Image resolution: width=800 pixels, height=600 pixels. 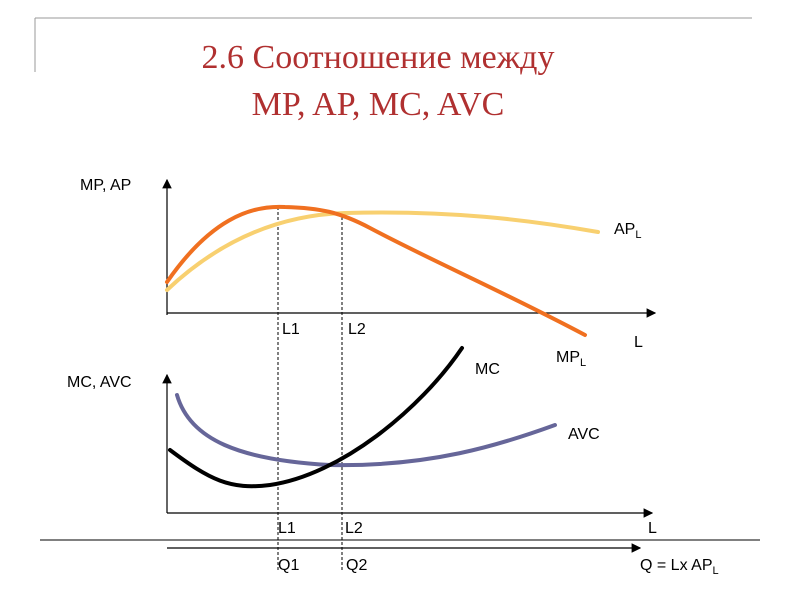 I want to click on label: Q1, so click(x=288, y=565).